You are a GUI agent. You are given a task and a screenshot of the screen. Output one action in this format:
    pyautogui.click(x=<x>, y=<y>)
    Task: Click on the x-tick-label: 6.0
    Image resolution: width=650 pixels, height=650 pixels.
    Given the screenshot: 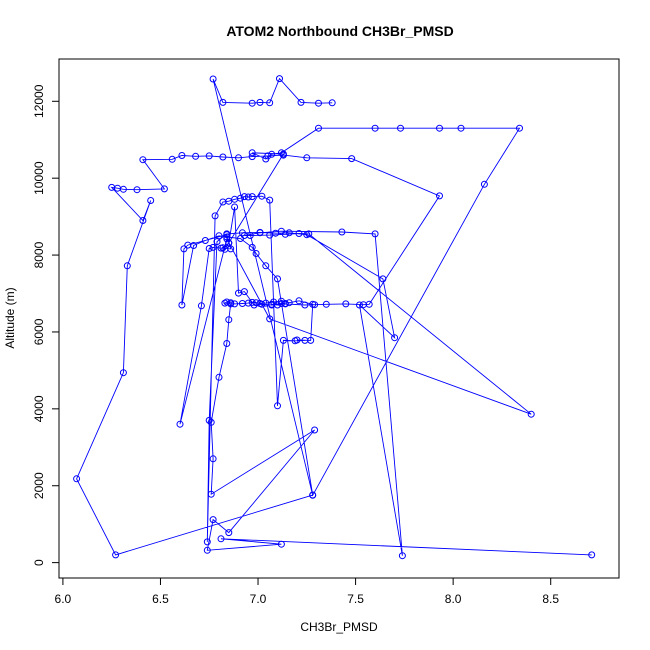 What is the action you would take?
    pyautogui.click(x=63, y=599)
    